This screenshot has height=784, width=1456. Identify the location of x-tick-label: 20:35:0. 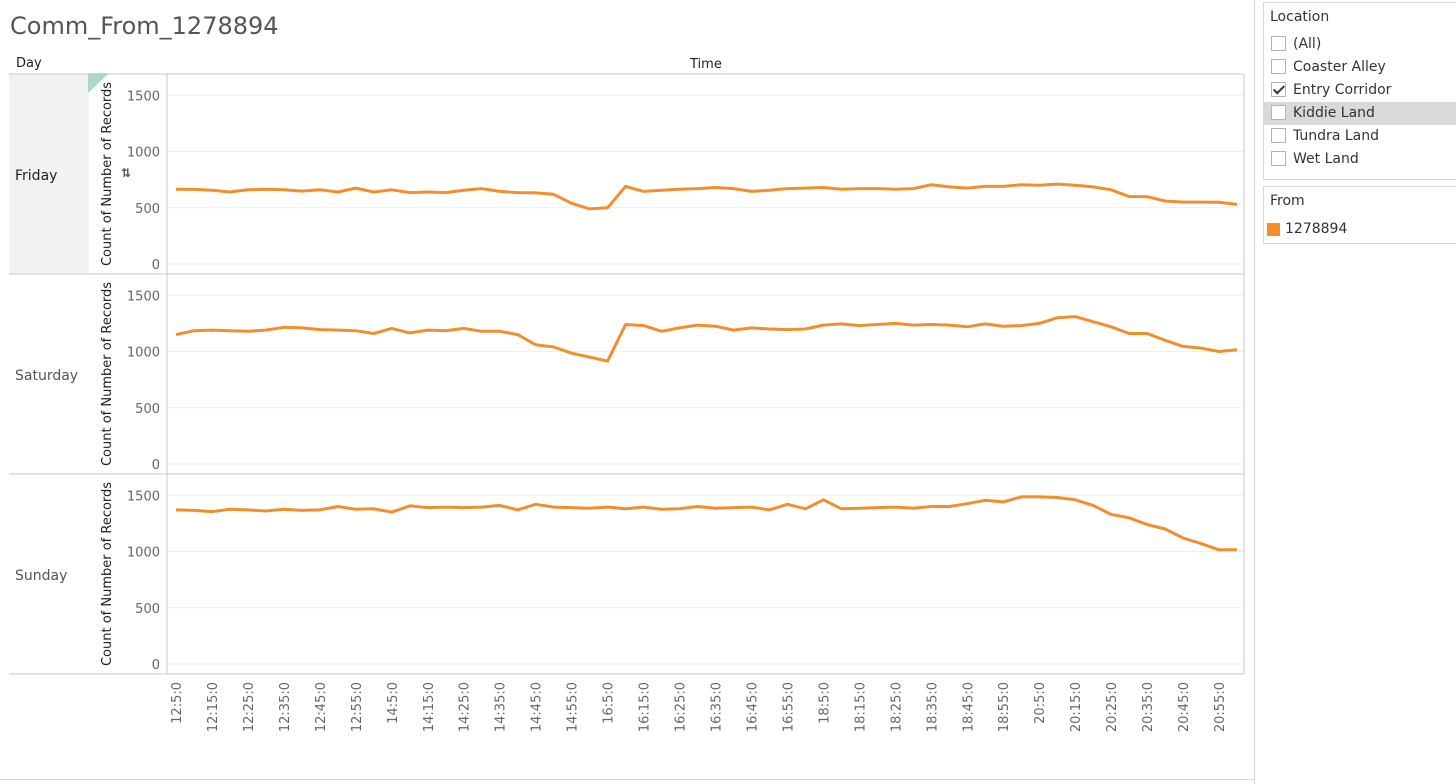
(1148, 707).